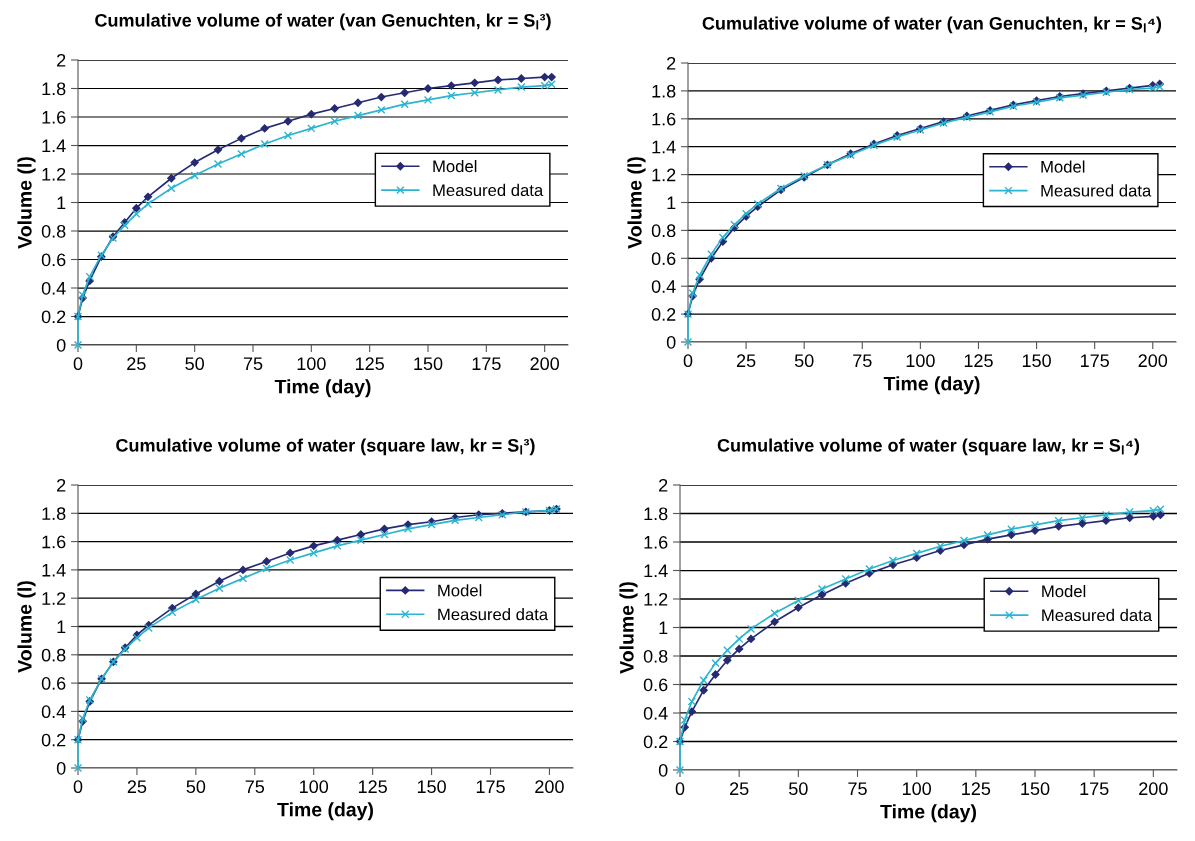 The image size is (1195, 841). I want to click on chart-title: Cumulative volume of water (square law, kr = S$_{l}$⁴), so click(928, 447).